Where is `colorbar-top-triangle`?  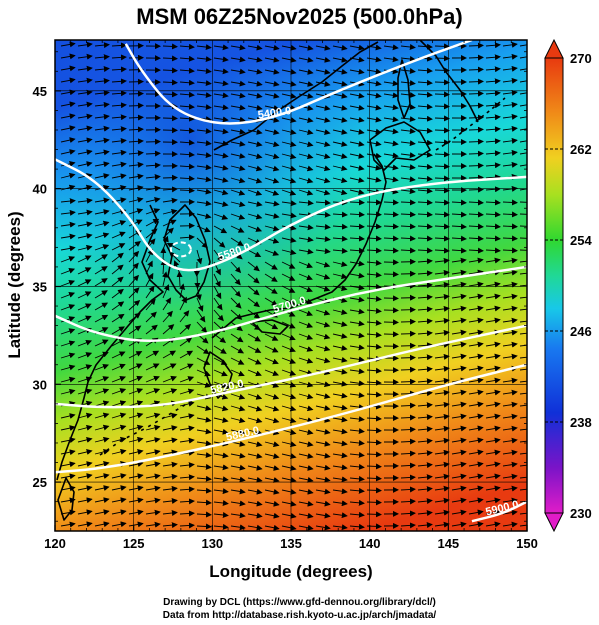 colorbar-top-triangle is located at coordinates (554, 48).